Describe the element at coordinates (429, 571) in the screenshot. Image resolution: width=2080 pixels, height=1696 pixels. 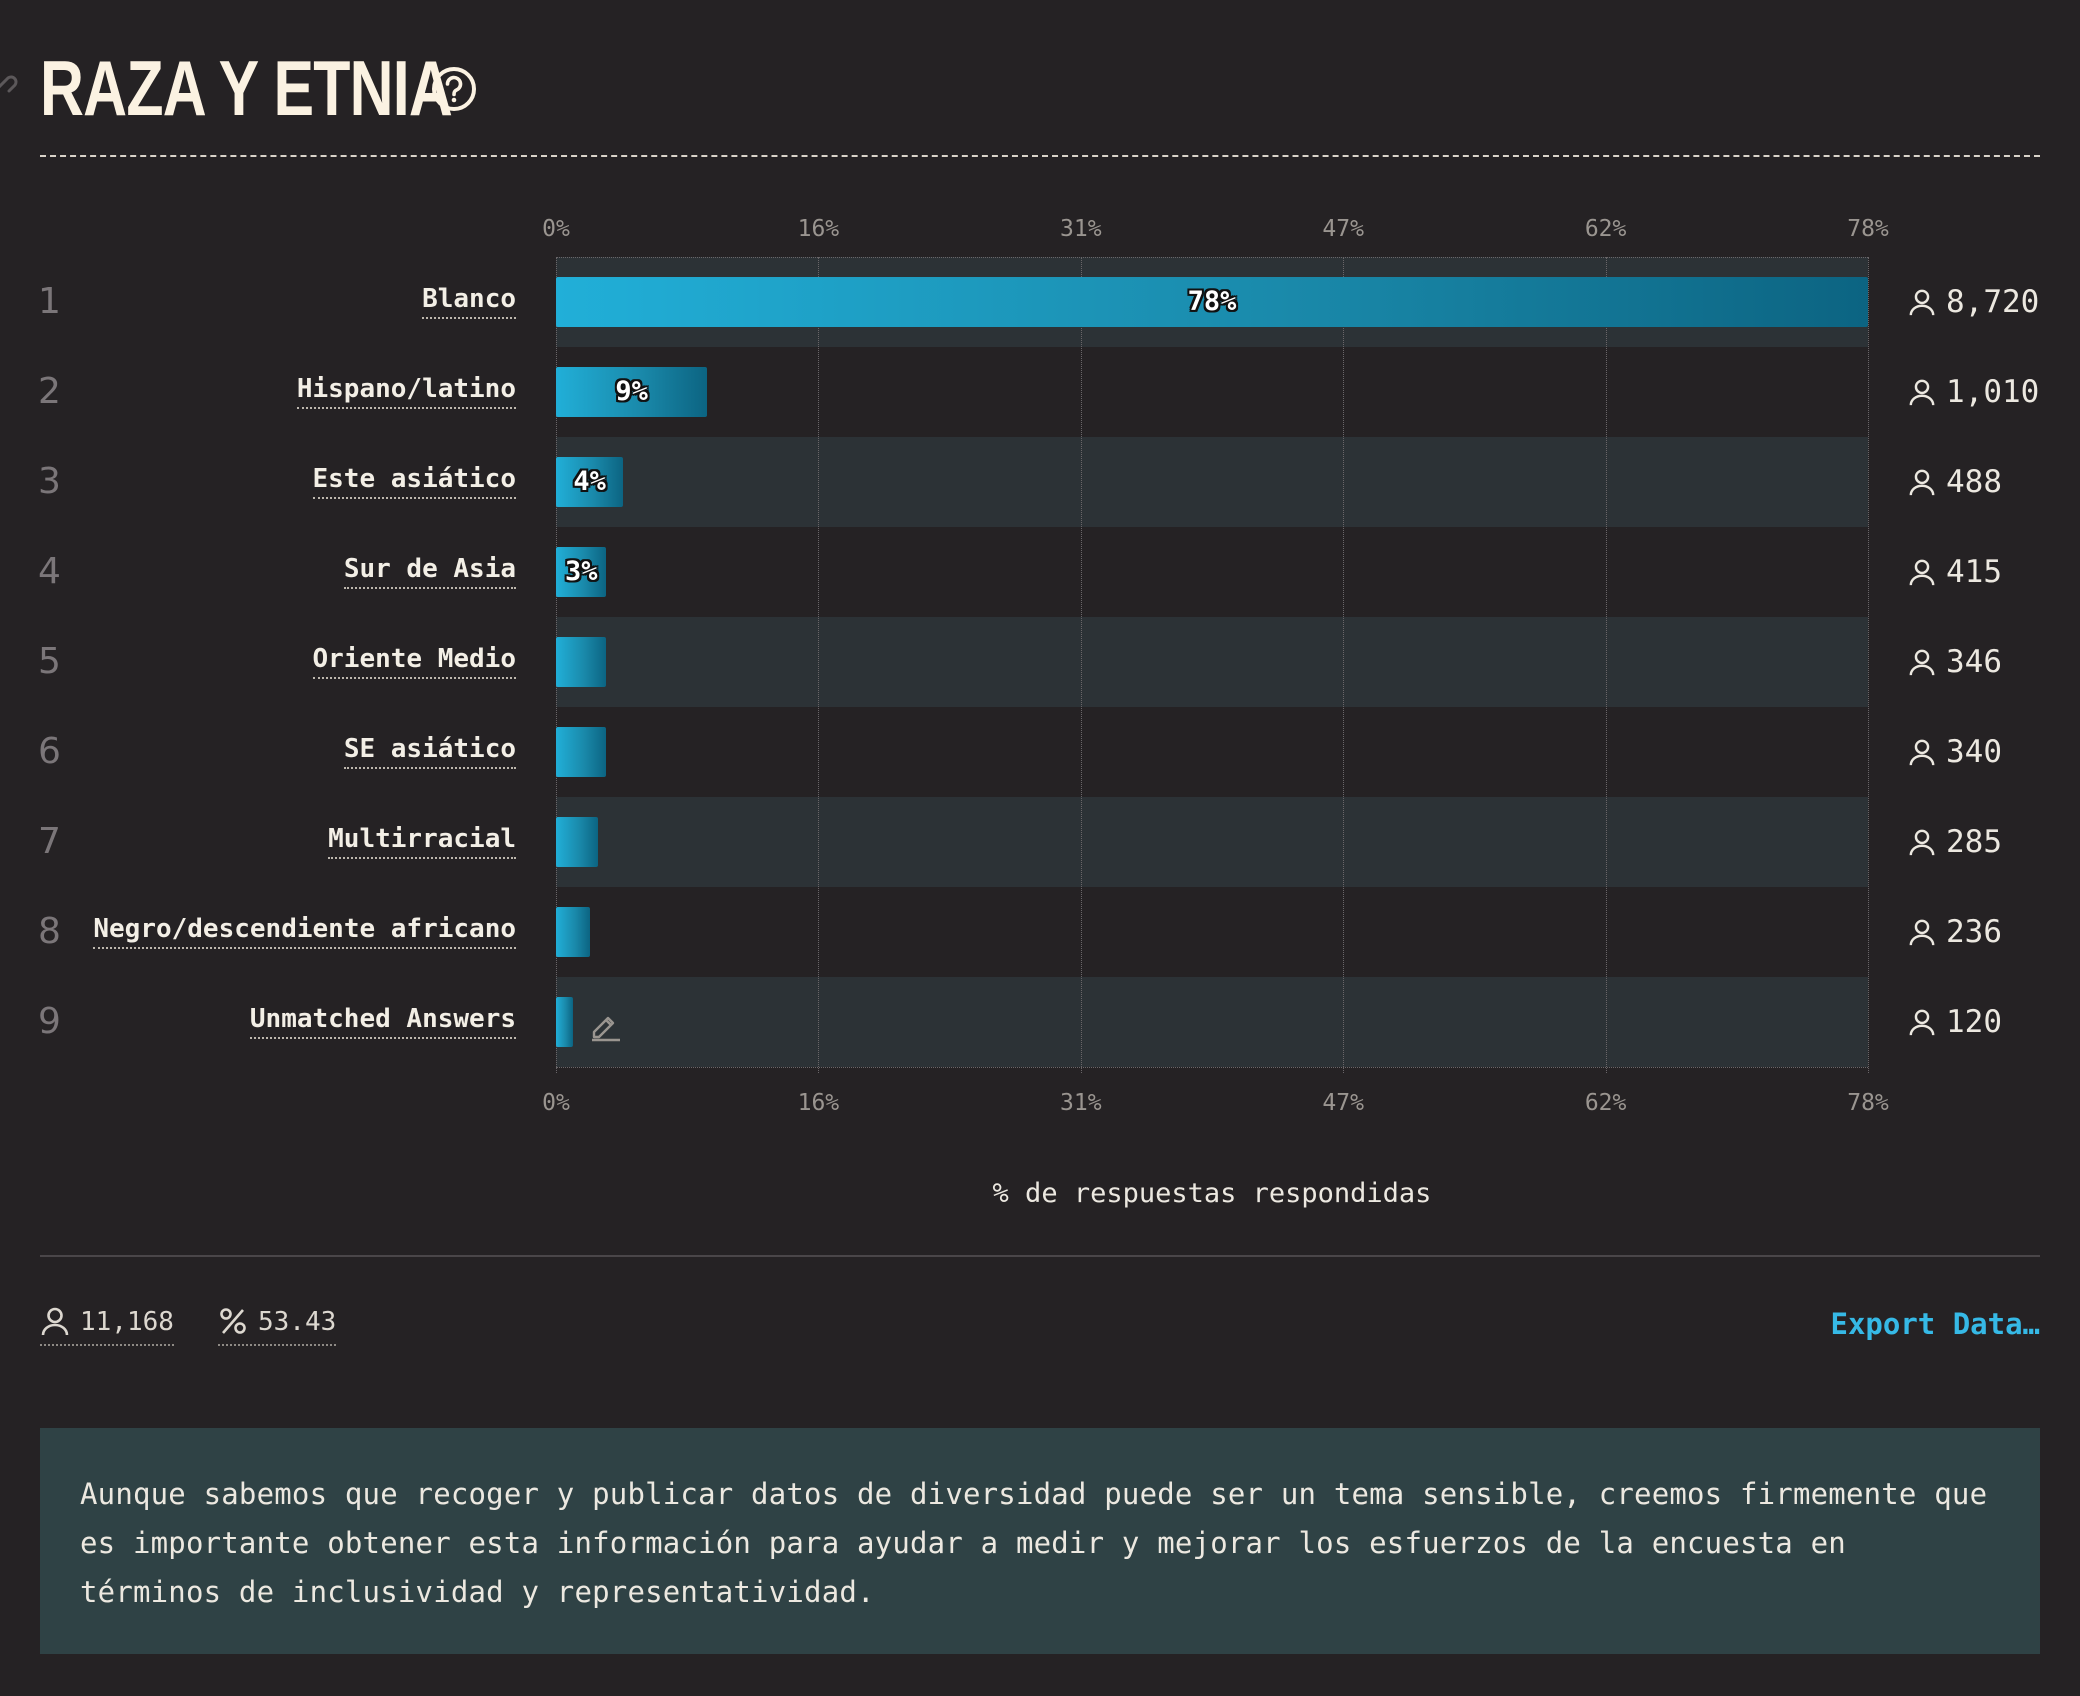
I see `category-label: Sur de Asia` at that location.